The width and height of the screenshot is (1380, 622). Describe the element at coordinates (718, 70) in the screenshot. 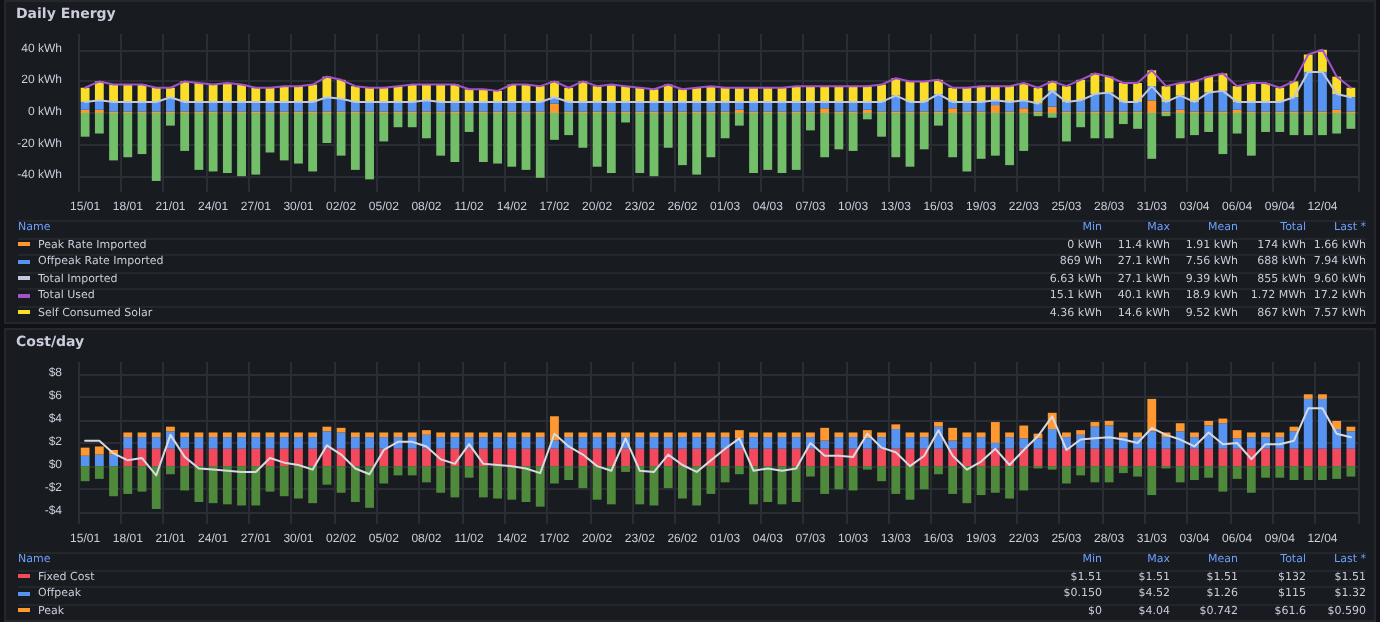

I see `line-series` at that location.